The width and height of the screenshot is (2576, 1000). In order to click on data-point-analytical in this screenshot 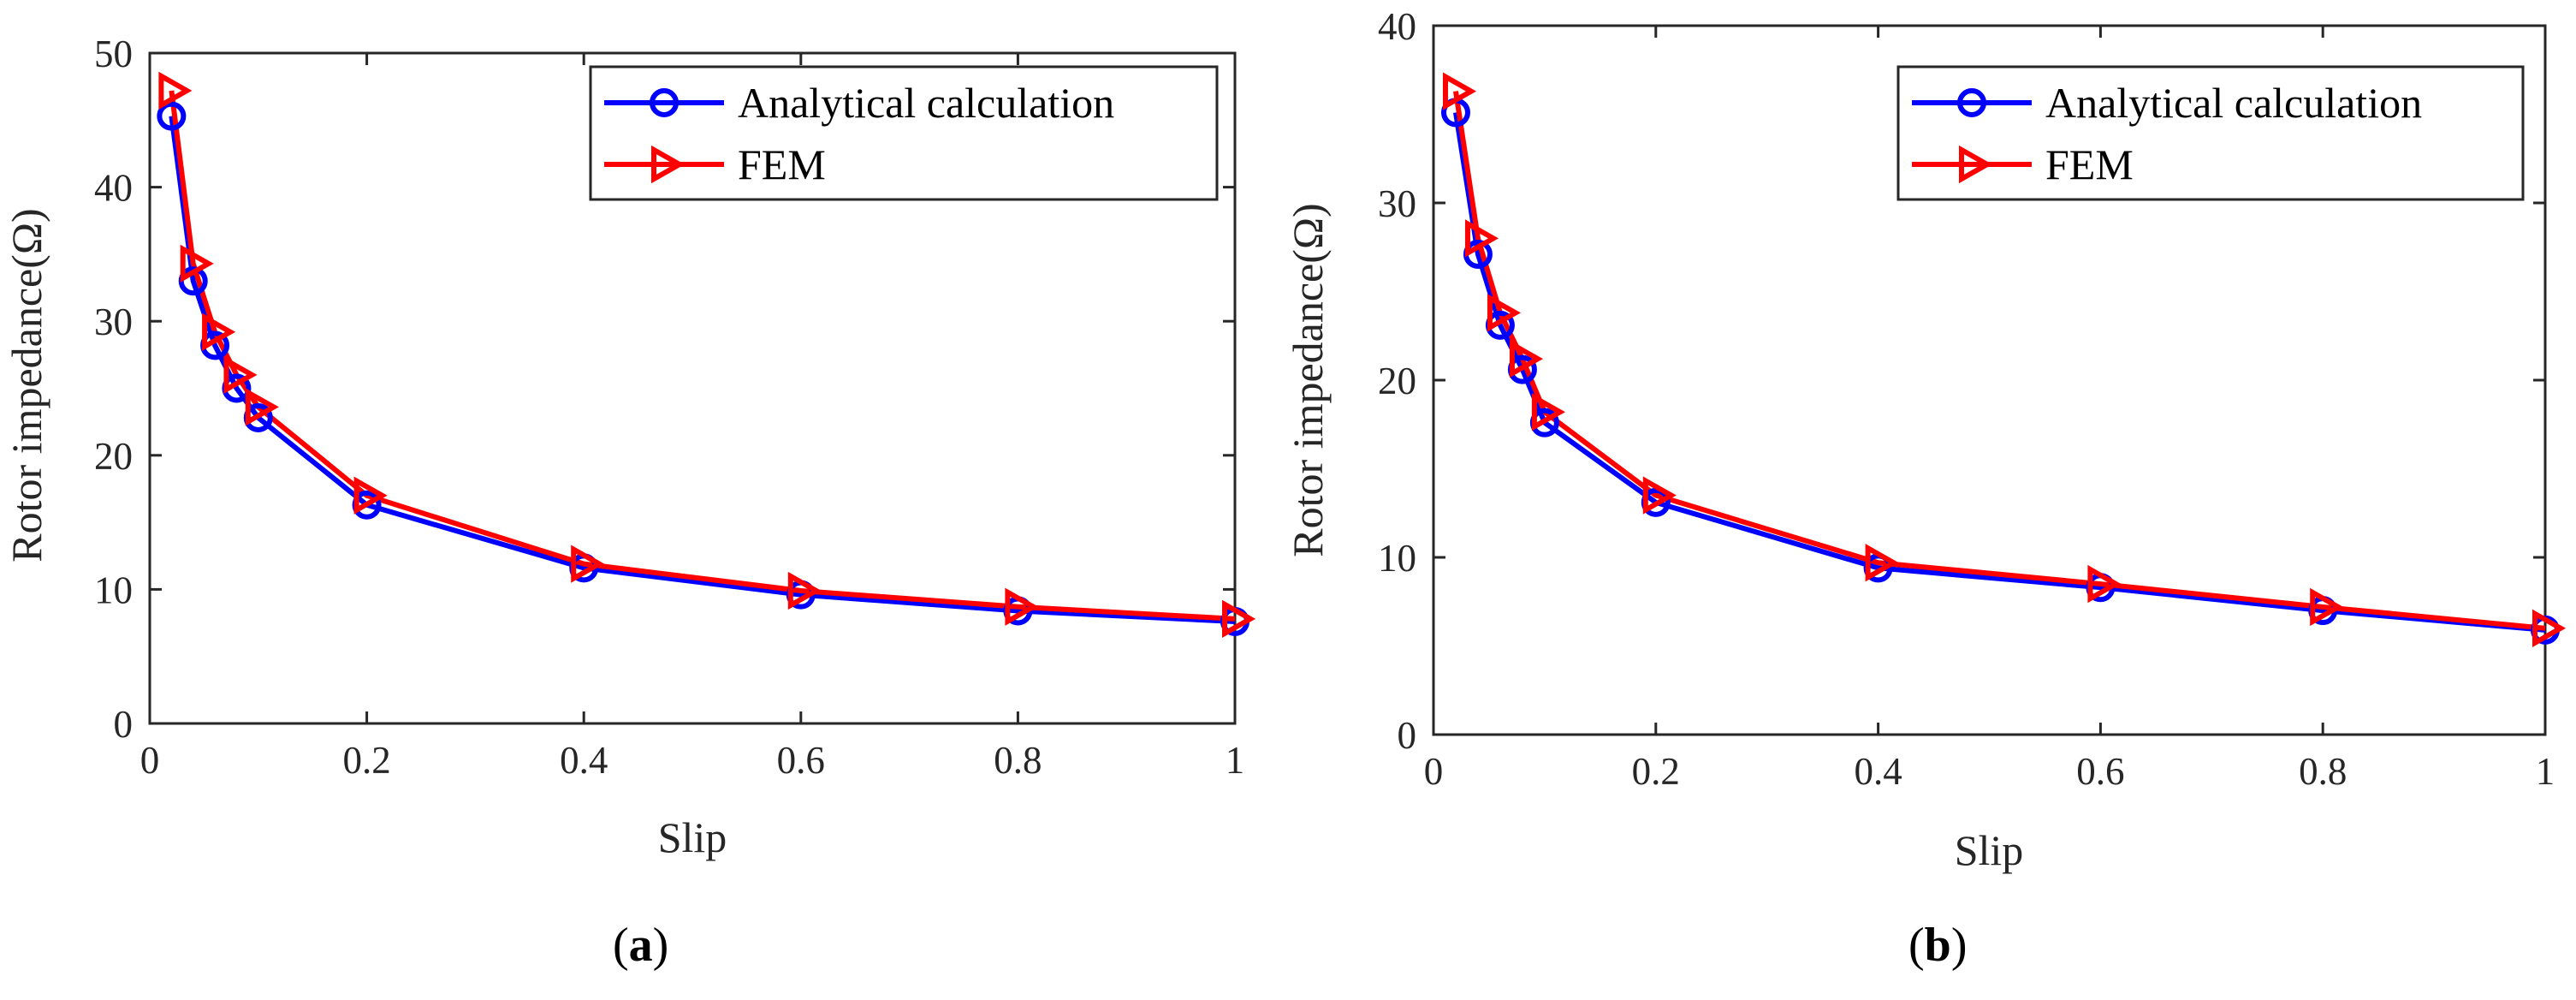, I will do `click(172, 116)`.